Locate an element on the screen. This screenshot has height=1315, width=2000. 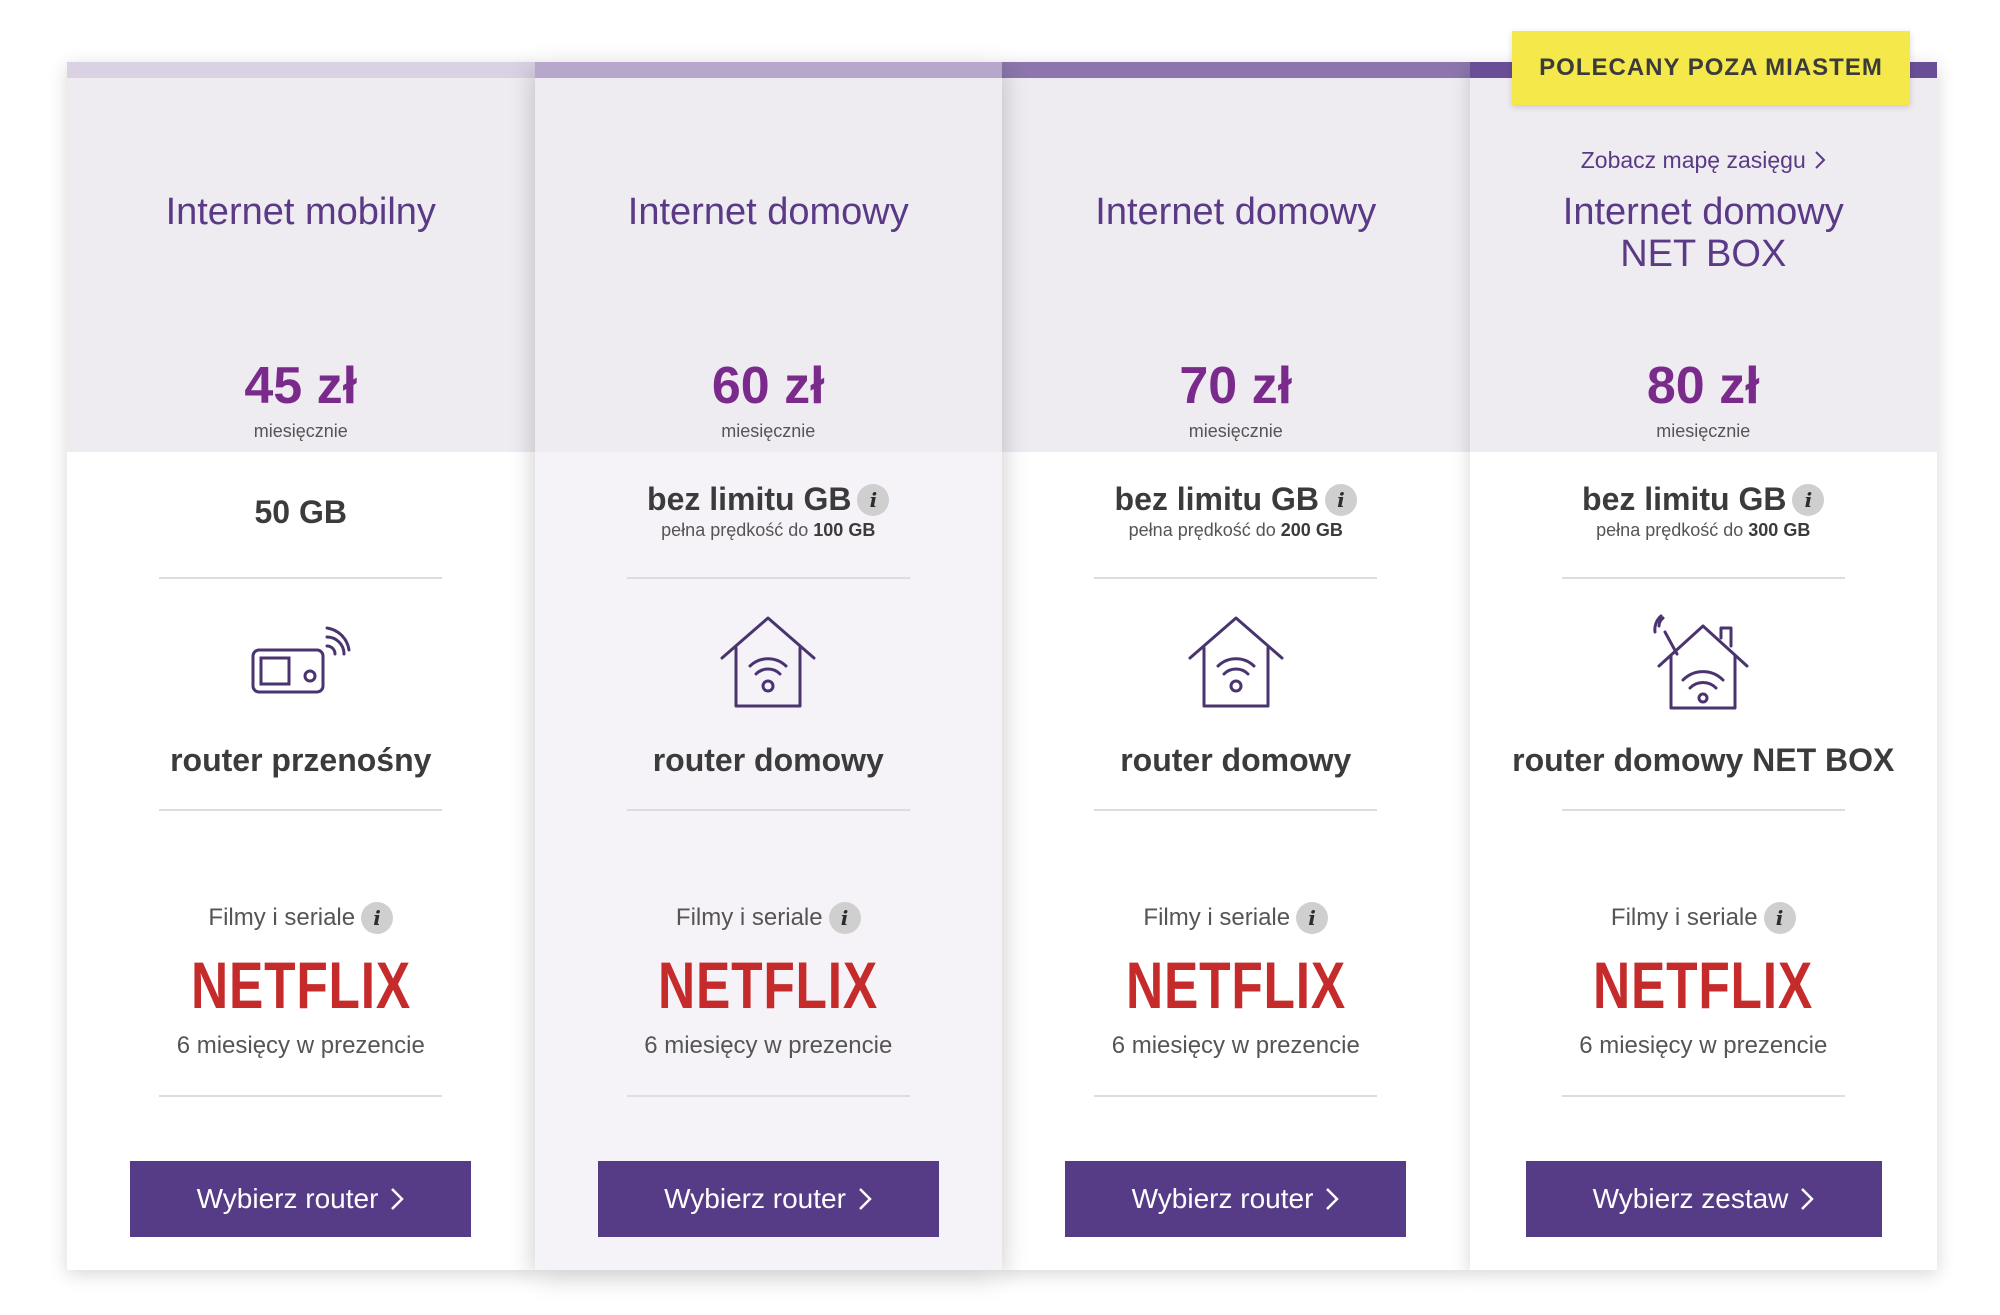
choose-bundle-button: Wybierz zestaw is located at coordinates (1703, 1199).